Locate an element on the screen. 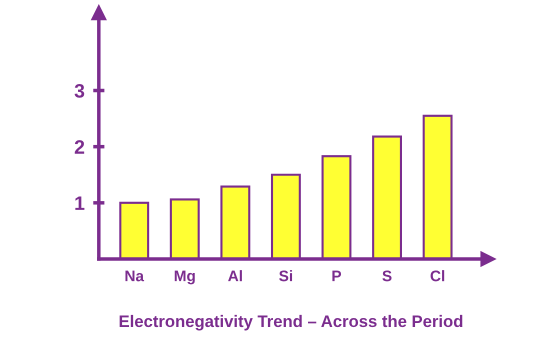  x-tick-label: Na is located at coordinates (134, 276).